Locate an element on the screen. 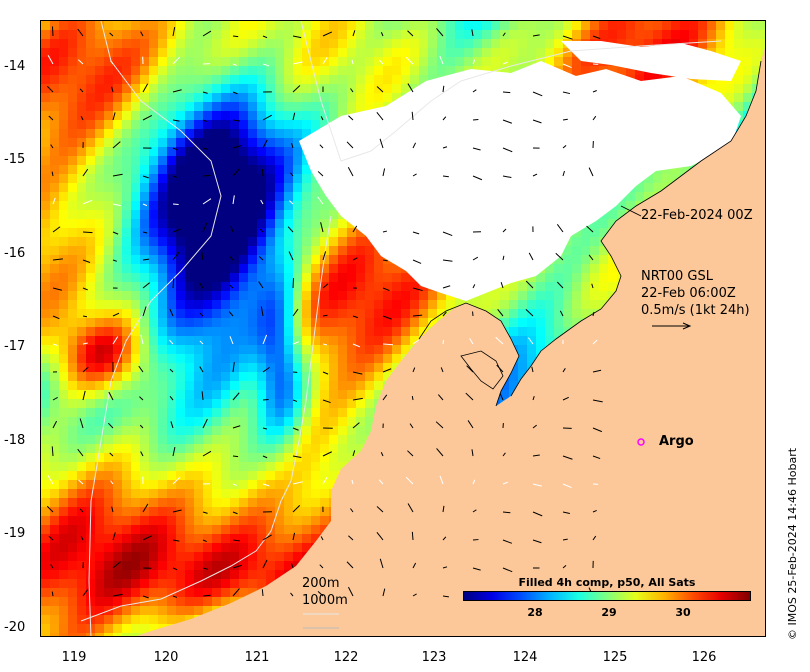 This screenshot has width=810, height=672. lat-tick-17: -17 is located at coordinates (15, 346).